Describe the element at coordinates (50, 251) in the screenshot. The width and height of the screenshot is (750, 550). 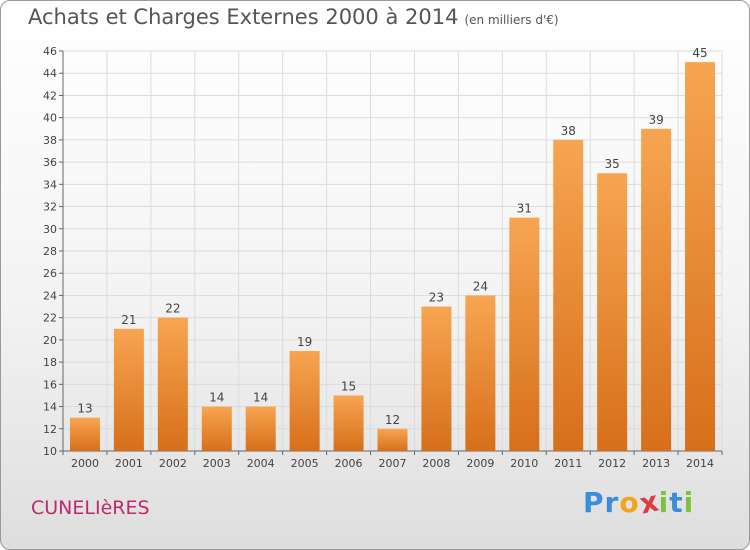
I see `y-tick-label: 28` at that location.